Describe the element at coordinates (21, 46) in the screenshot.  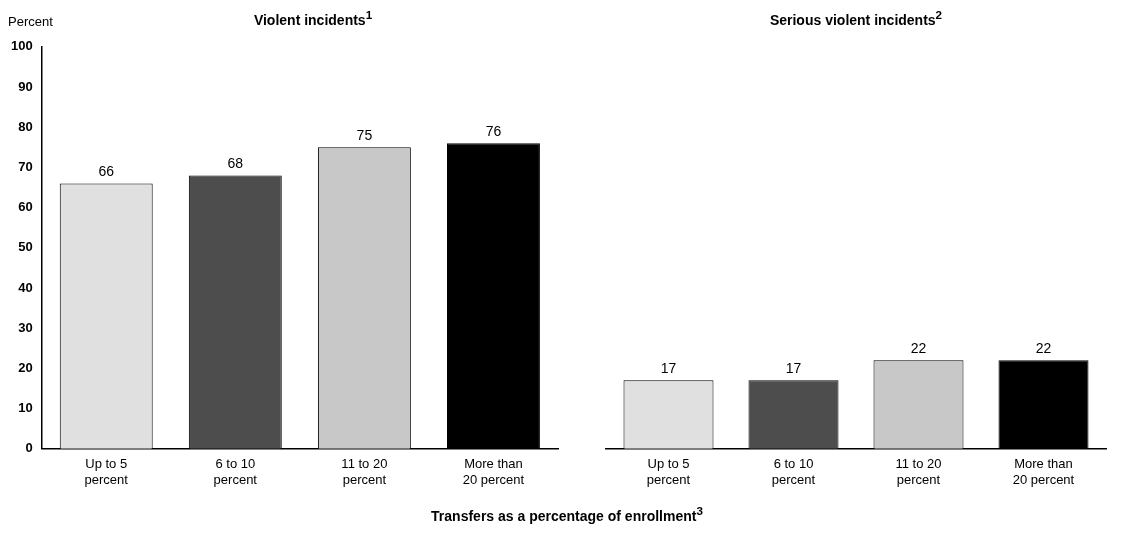
I see `y-tick-label: 100` at that location.